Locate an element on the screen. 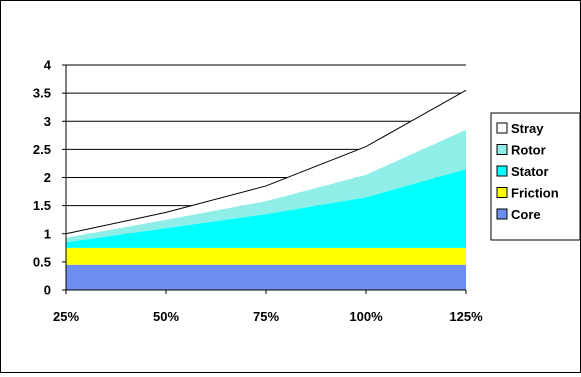  y-axis-tick-labels: 0 0.5 1 1.5 2 2.5 3 3.5 4 is located at coordinates (42, 178).